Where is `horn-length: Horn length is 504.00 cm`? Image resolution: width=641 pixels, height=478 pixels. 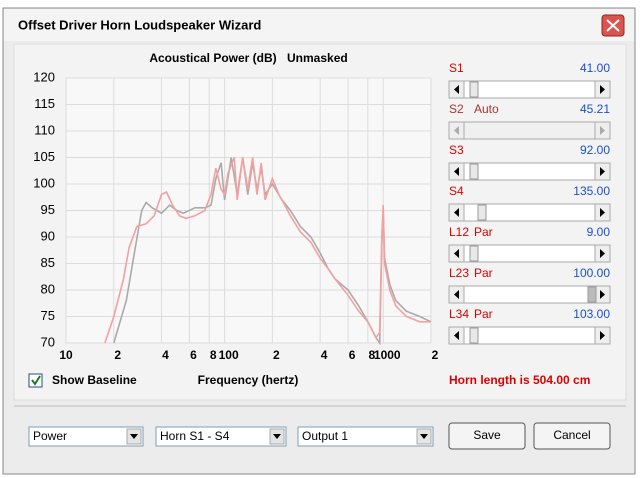 horn-length: Horn length is 504.00 cm is located at coordinates (519, 380).